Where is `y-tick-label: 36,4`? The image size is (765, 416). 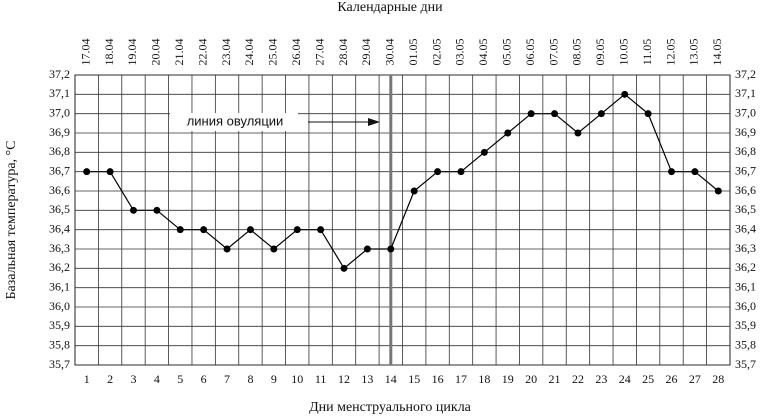 y-tick-label: 36,4 is located at coordinates (59, 228).